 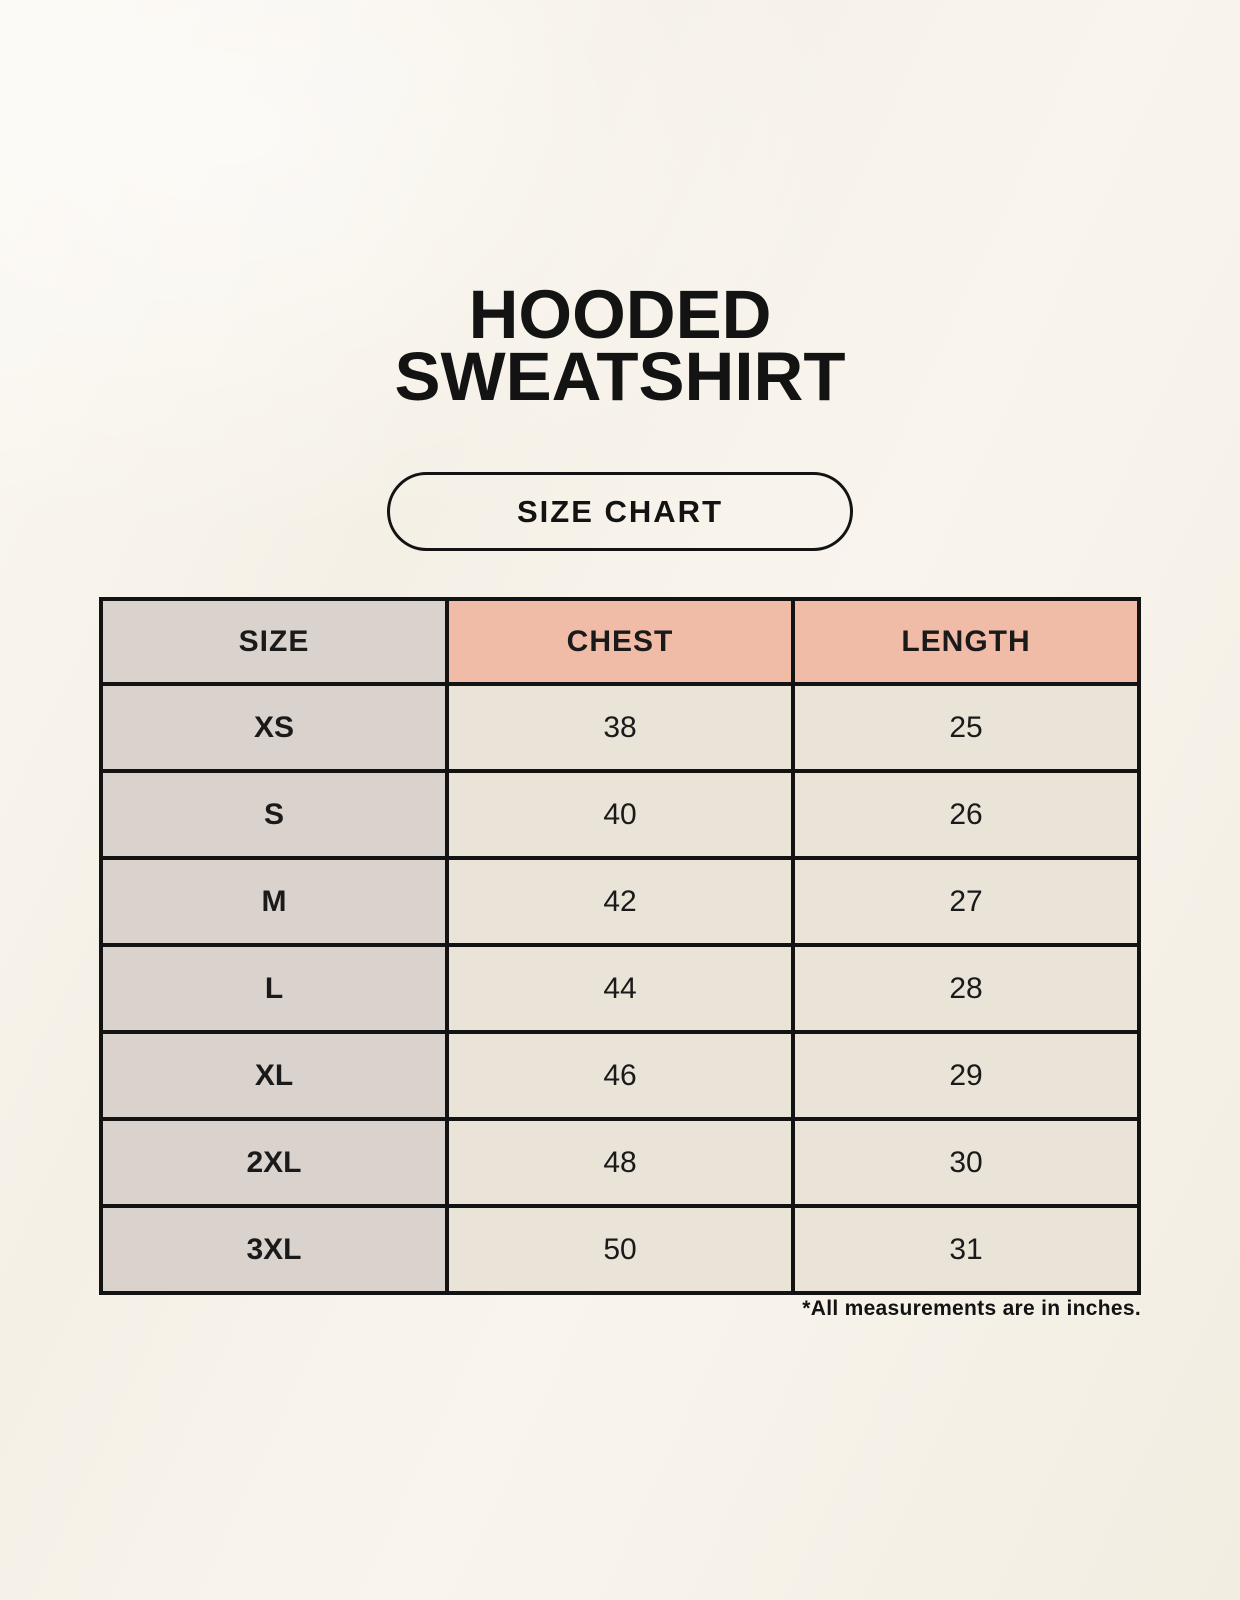 I want to click on table-row-m: M 42 27, so click(x=620, y=901).